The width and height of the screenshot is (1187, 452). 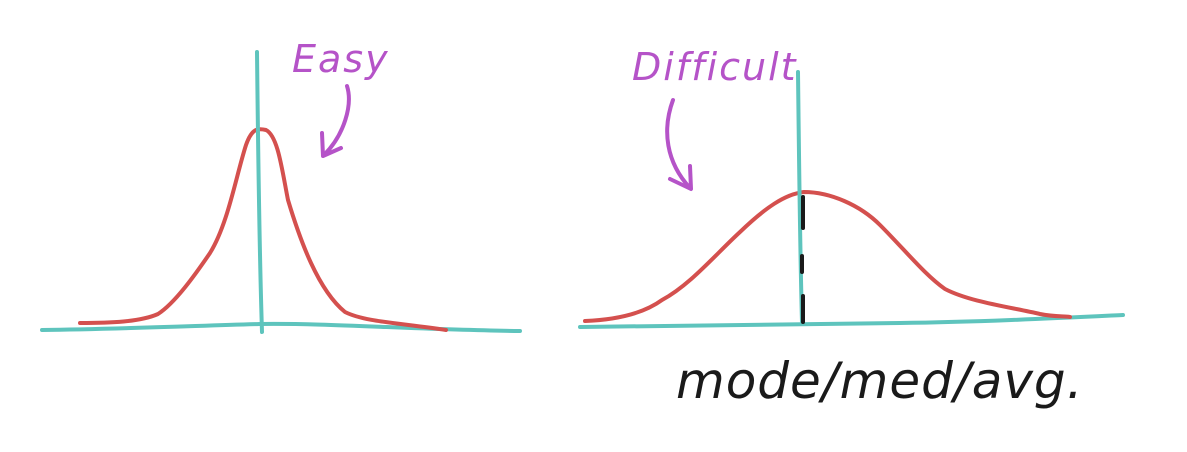 What do you see at coordinates (259, 192) in the screenshot?
I see `easy-center-line` at bounding box center [259, 192].